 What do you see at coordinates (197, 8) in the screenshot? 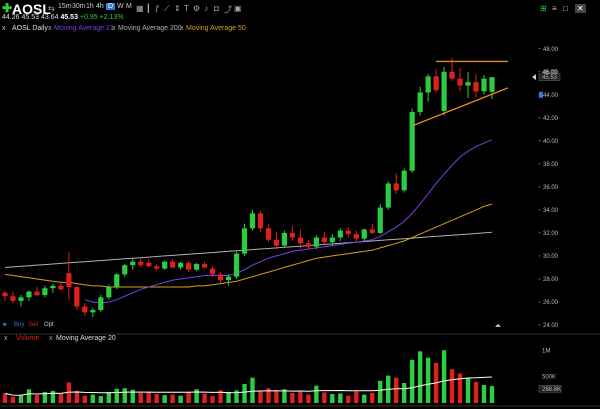
I see `gear-icon: ⚙` at bounding box center [197, 8].